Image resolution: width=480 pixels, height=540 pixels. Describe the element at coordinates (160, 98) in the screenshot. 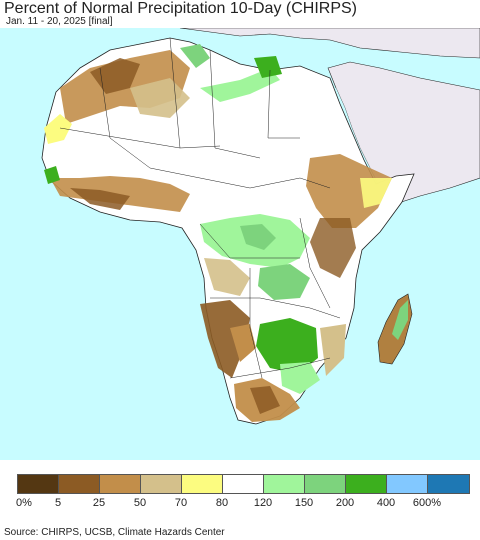

I see `algeria-tan` at that location.